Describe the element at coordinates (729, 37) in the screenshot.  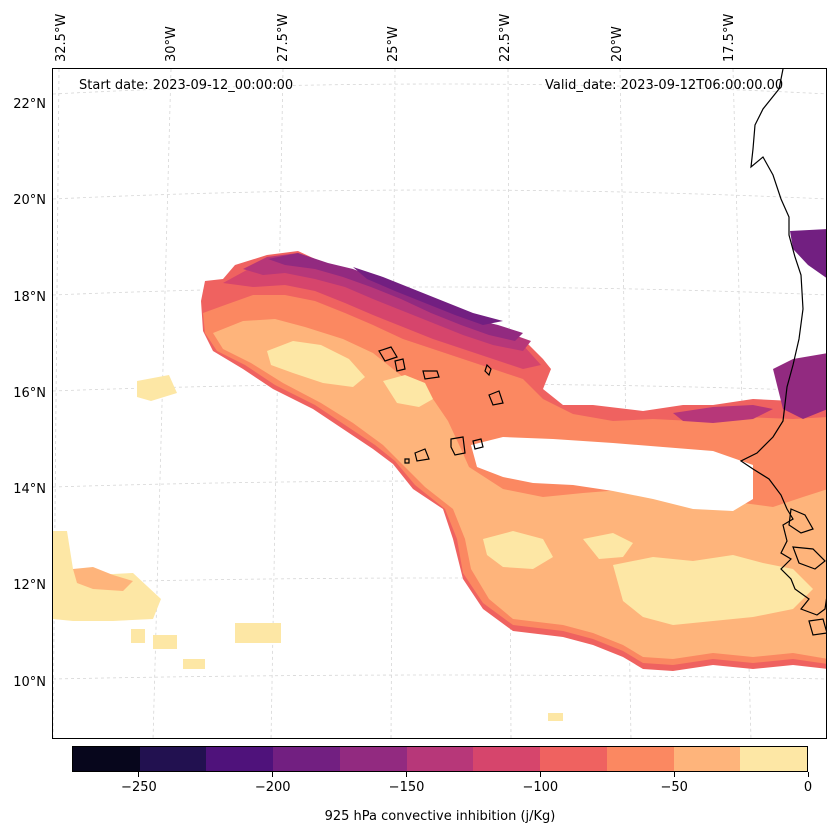
I see `longitude-label: 17.5°W` at that location.